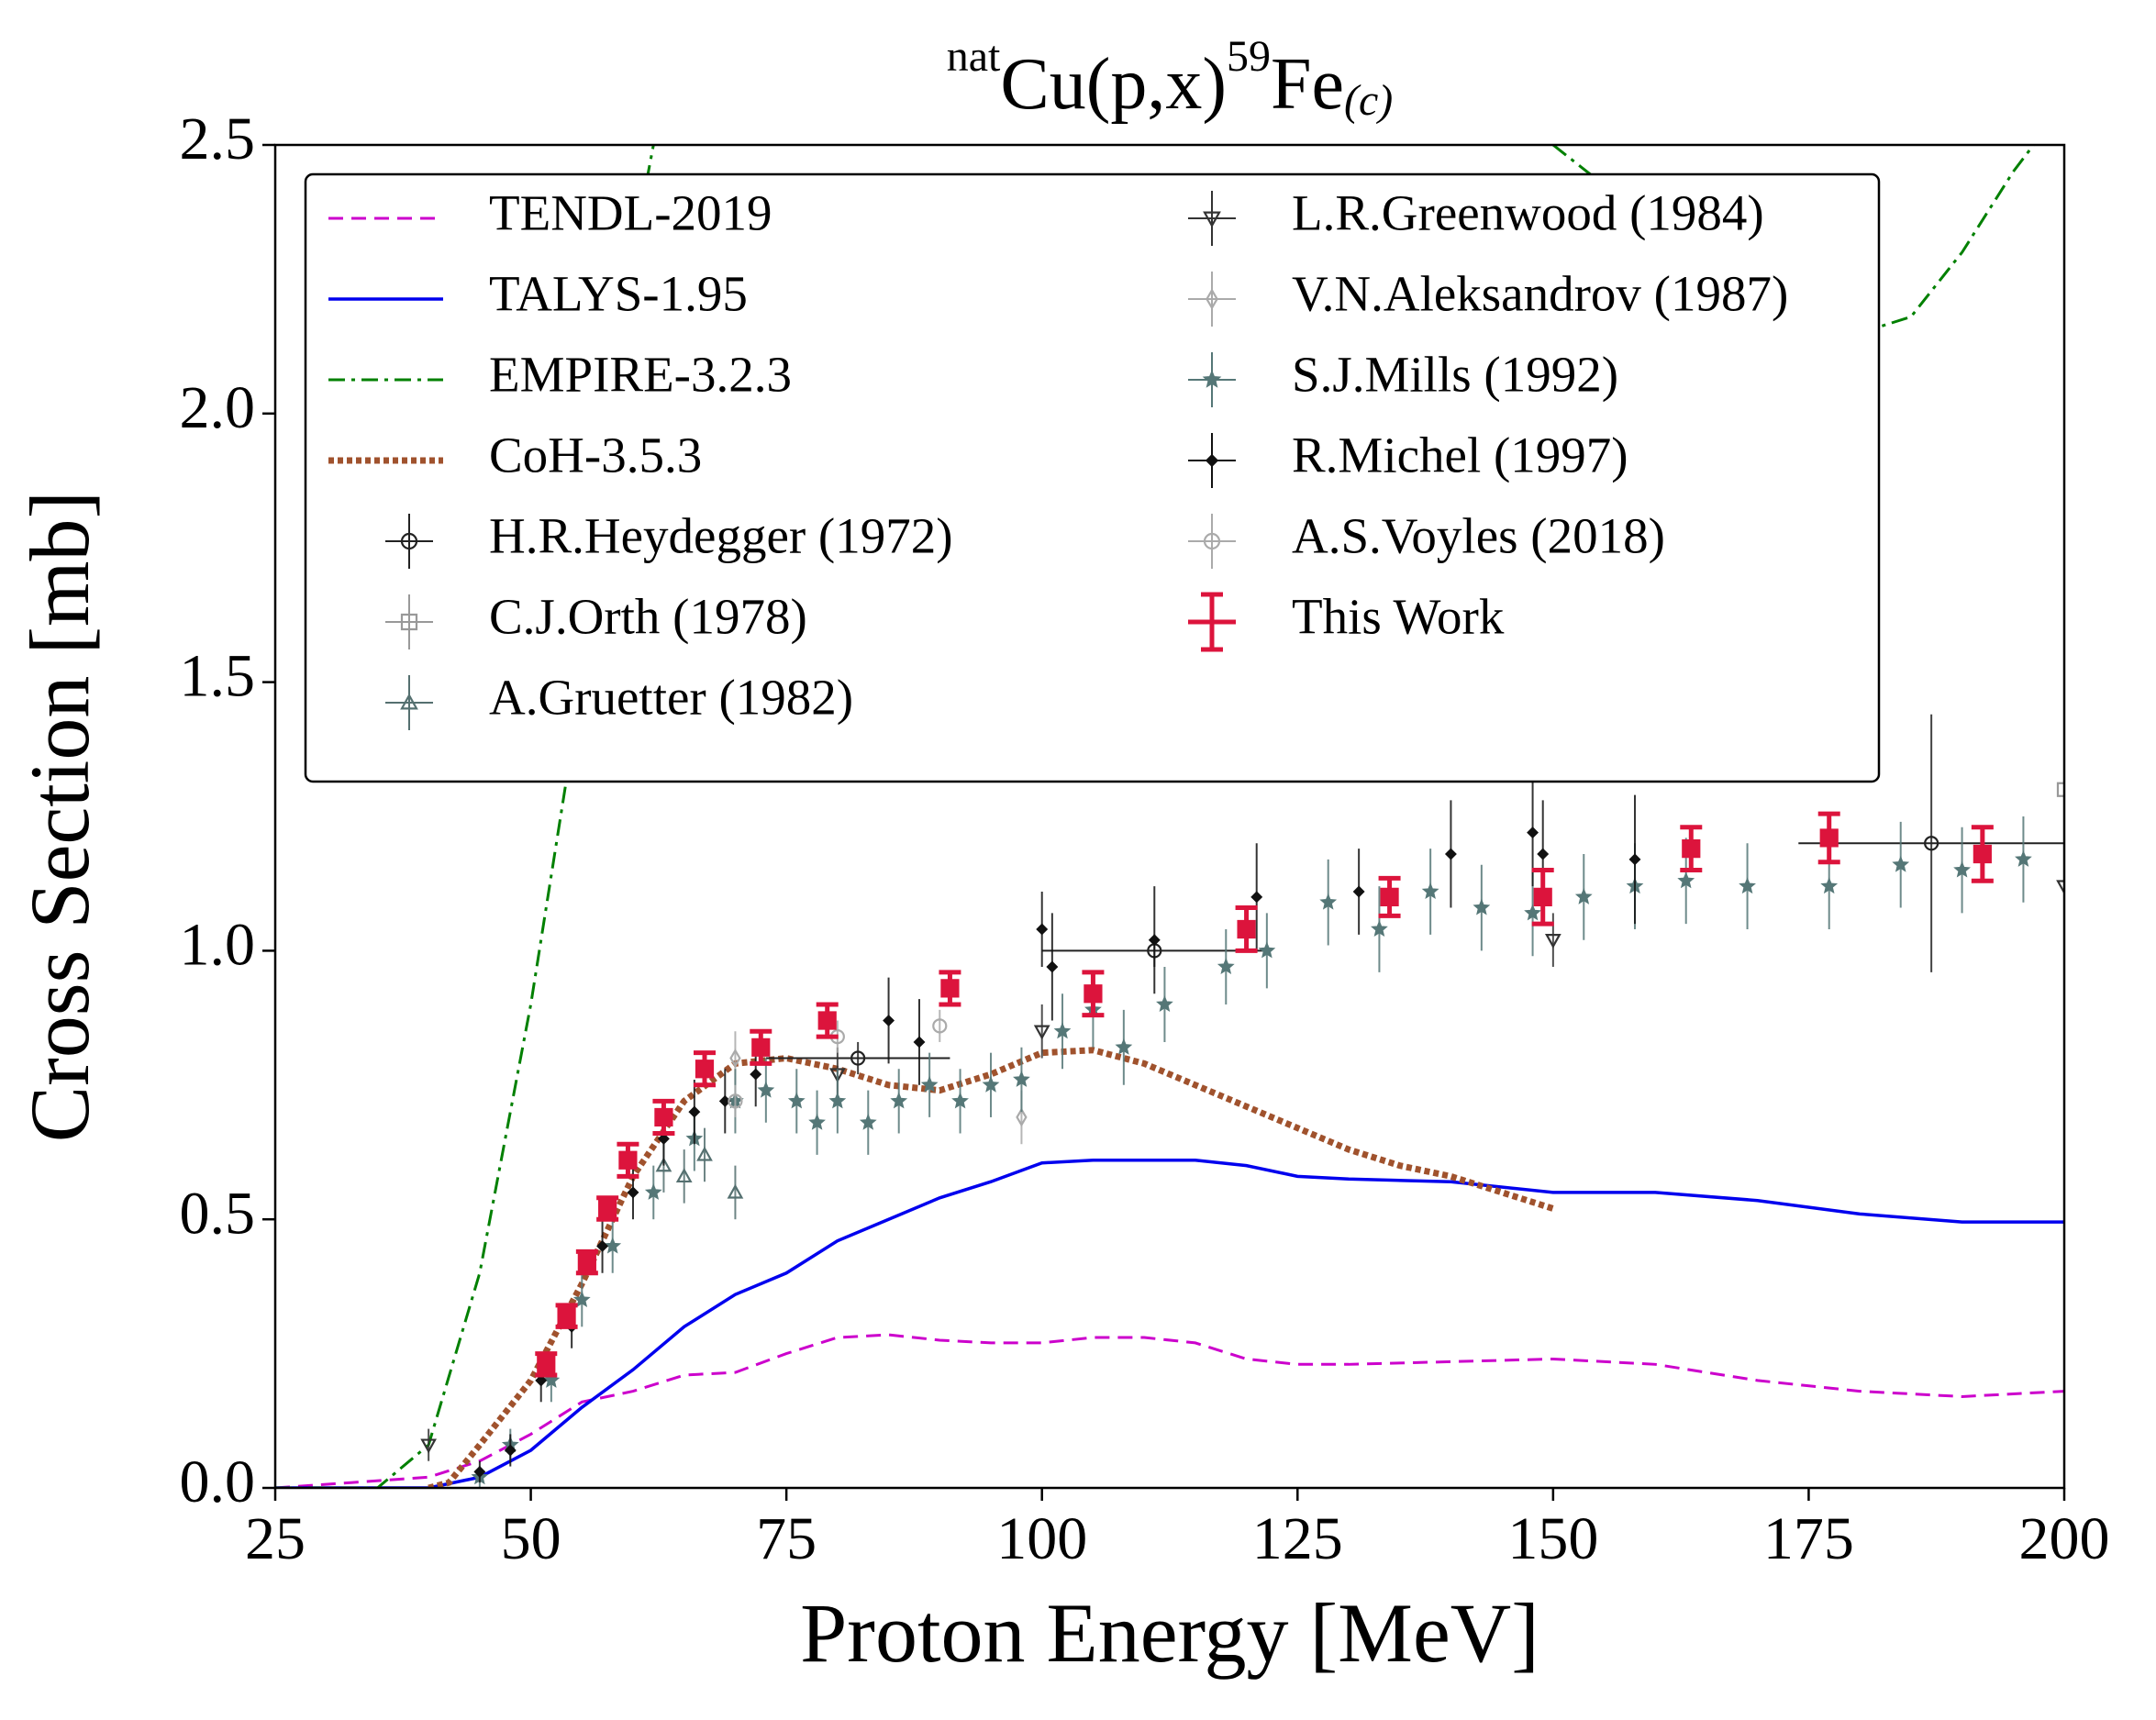  What do you see at coordinates (2064, 1538) in the screenshot?
I see `x-tick-label: 200` at bounding box center [2064, 1538].